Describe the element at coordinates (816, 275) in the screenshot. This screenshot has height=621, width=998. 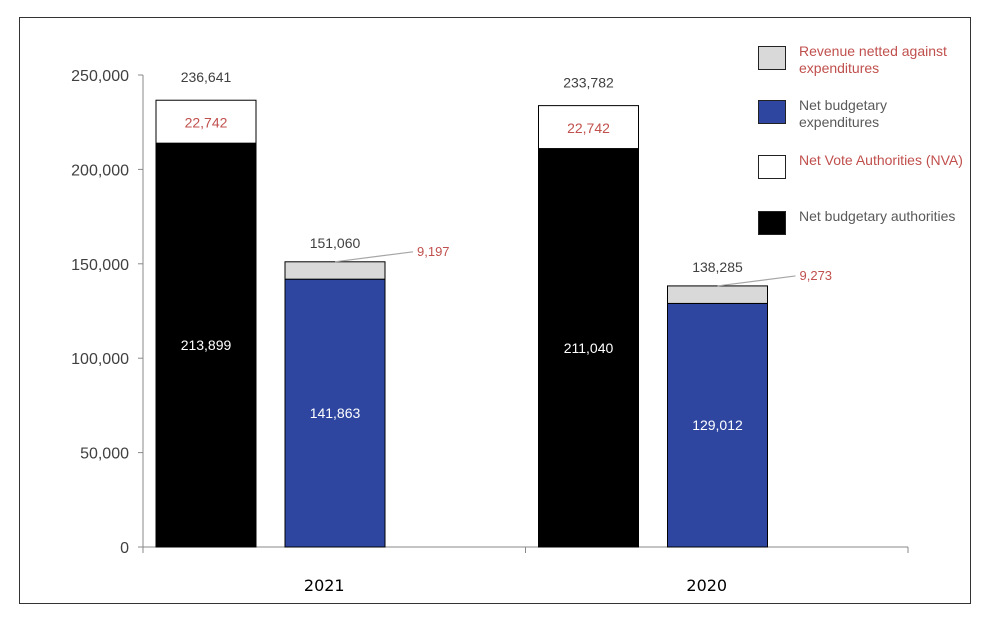
I see `data-label-revenue: 9,273` at that location.